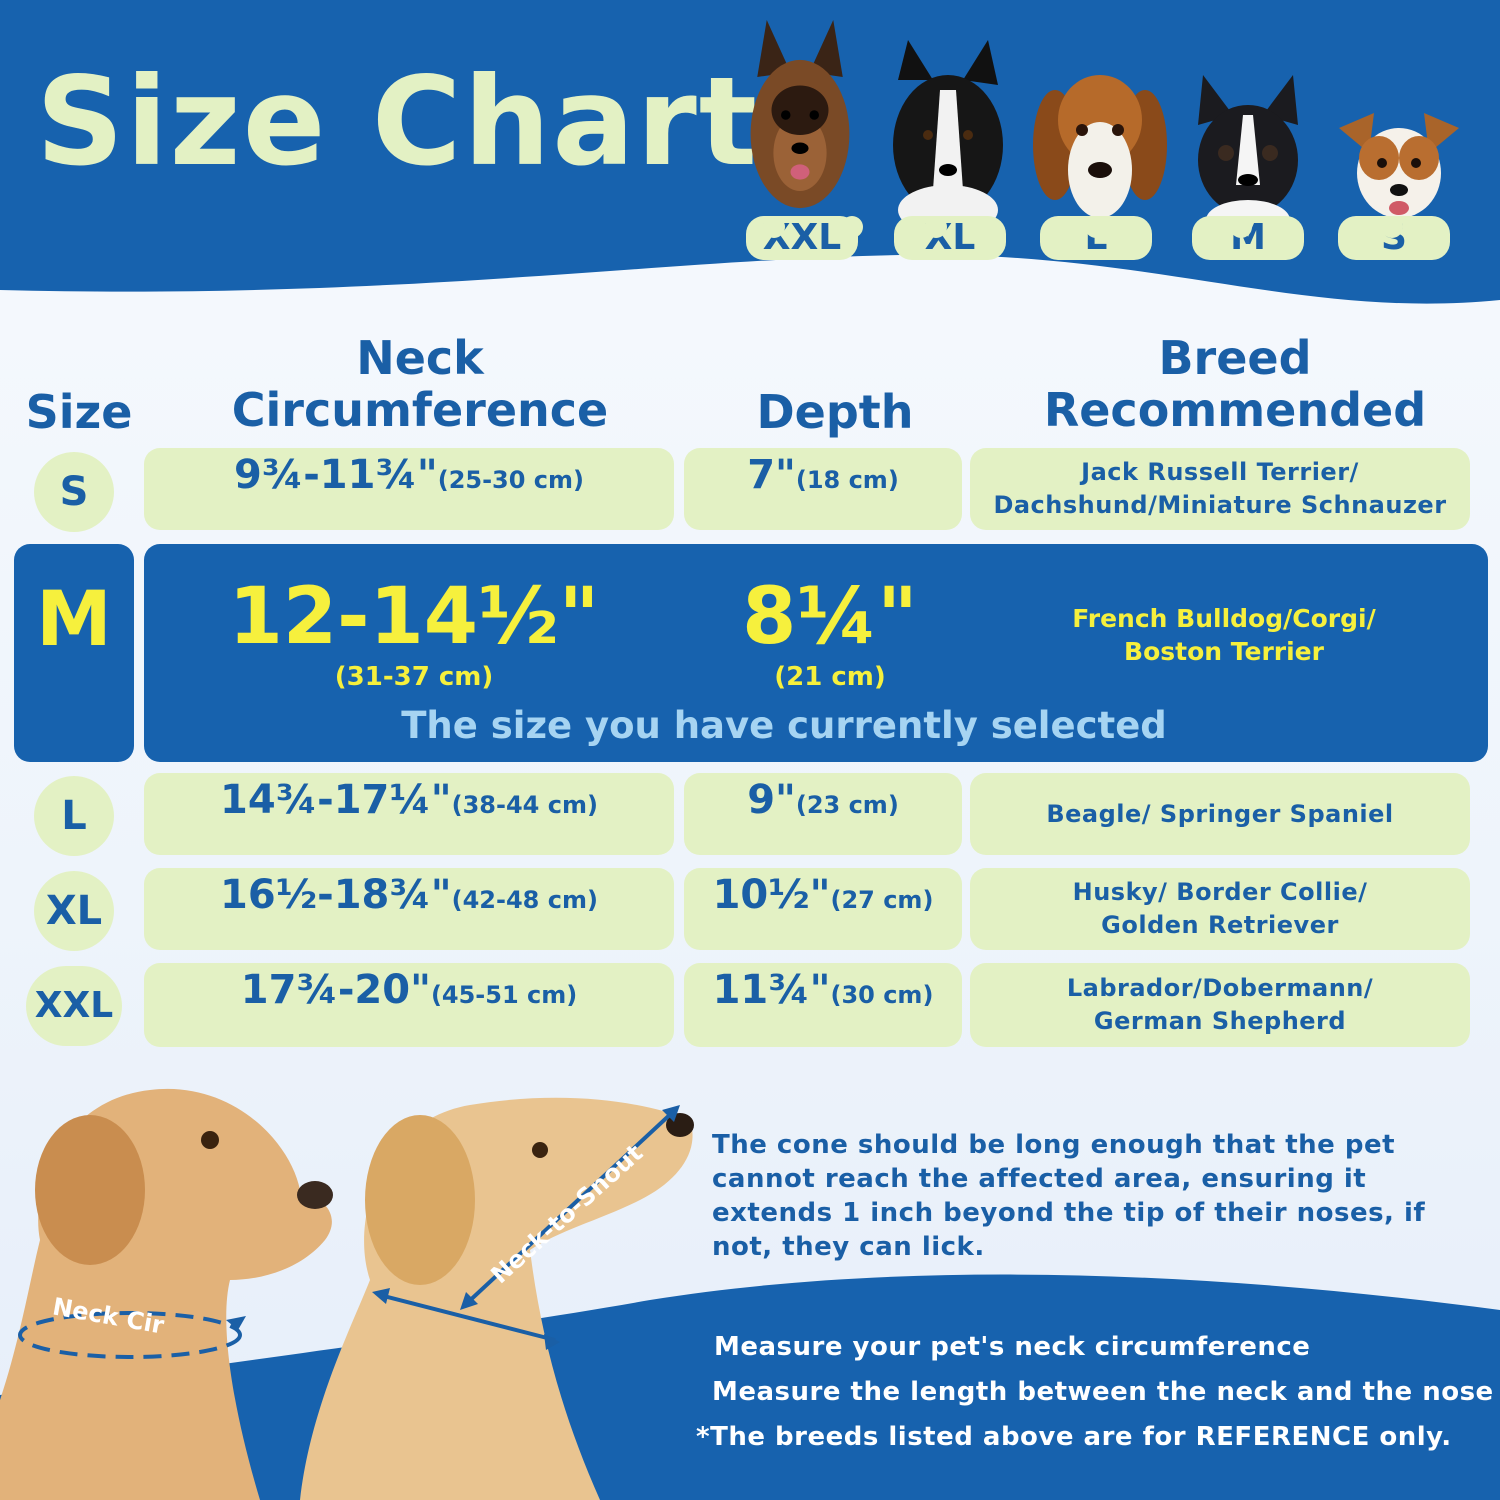 This screenshot has height=1500, width=1500. I want to click on size-bone-xxl: XXL, so click(805, 238).